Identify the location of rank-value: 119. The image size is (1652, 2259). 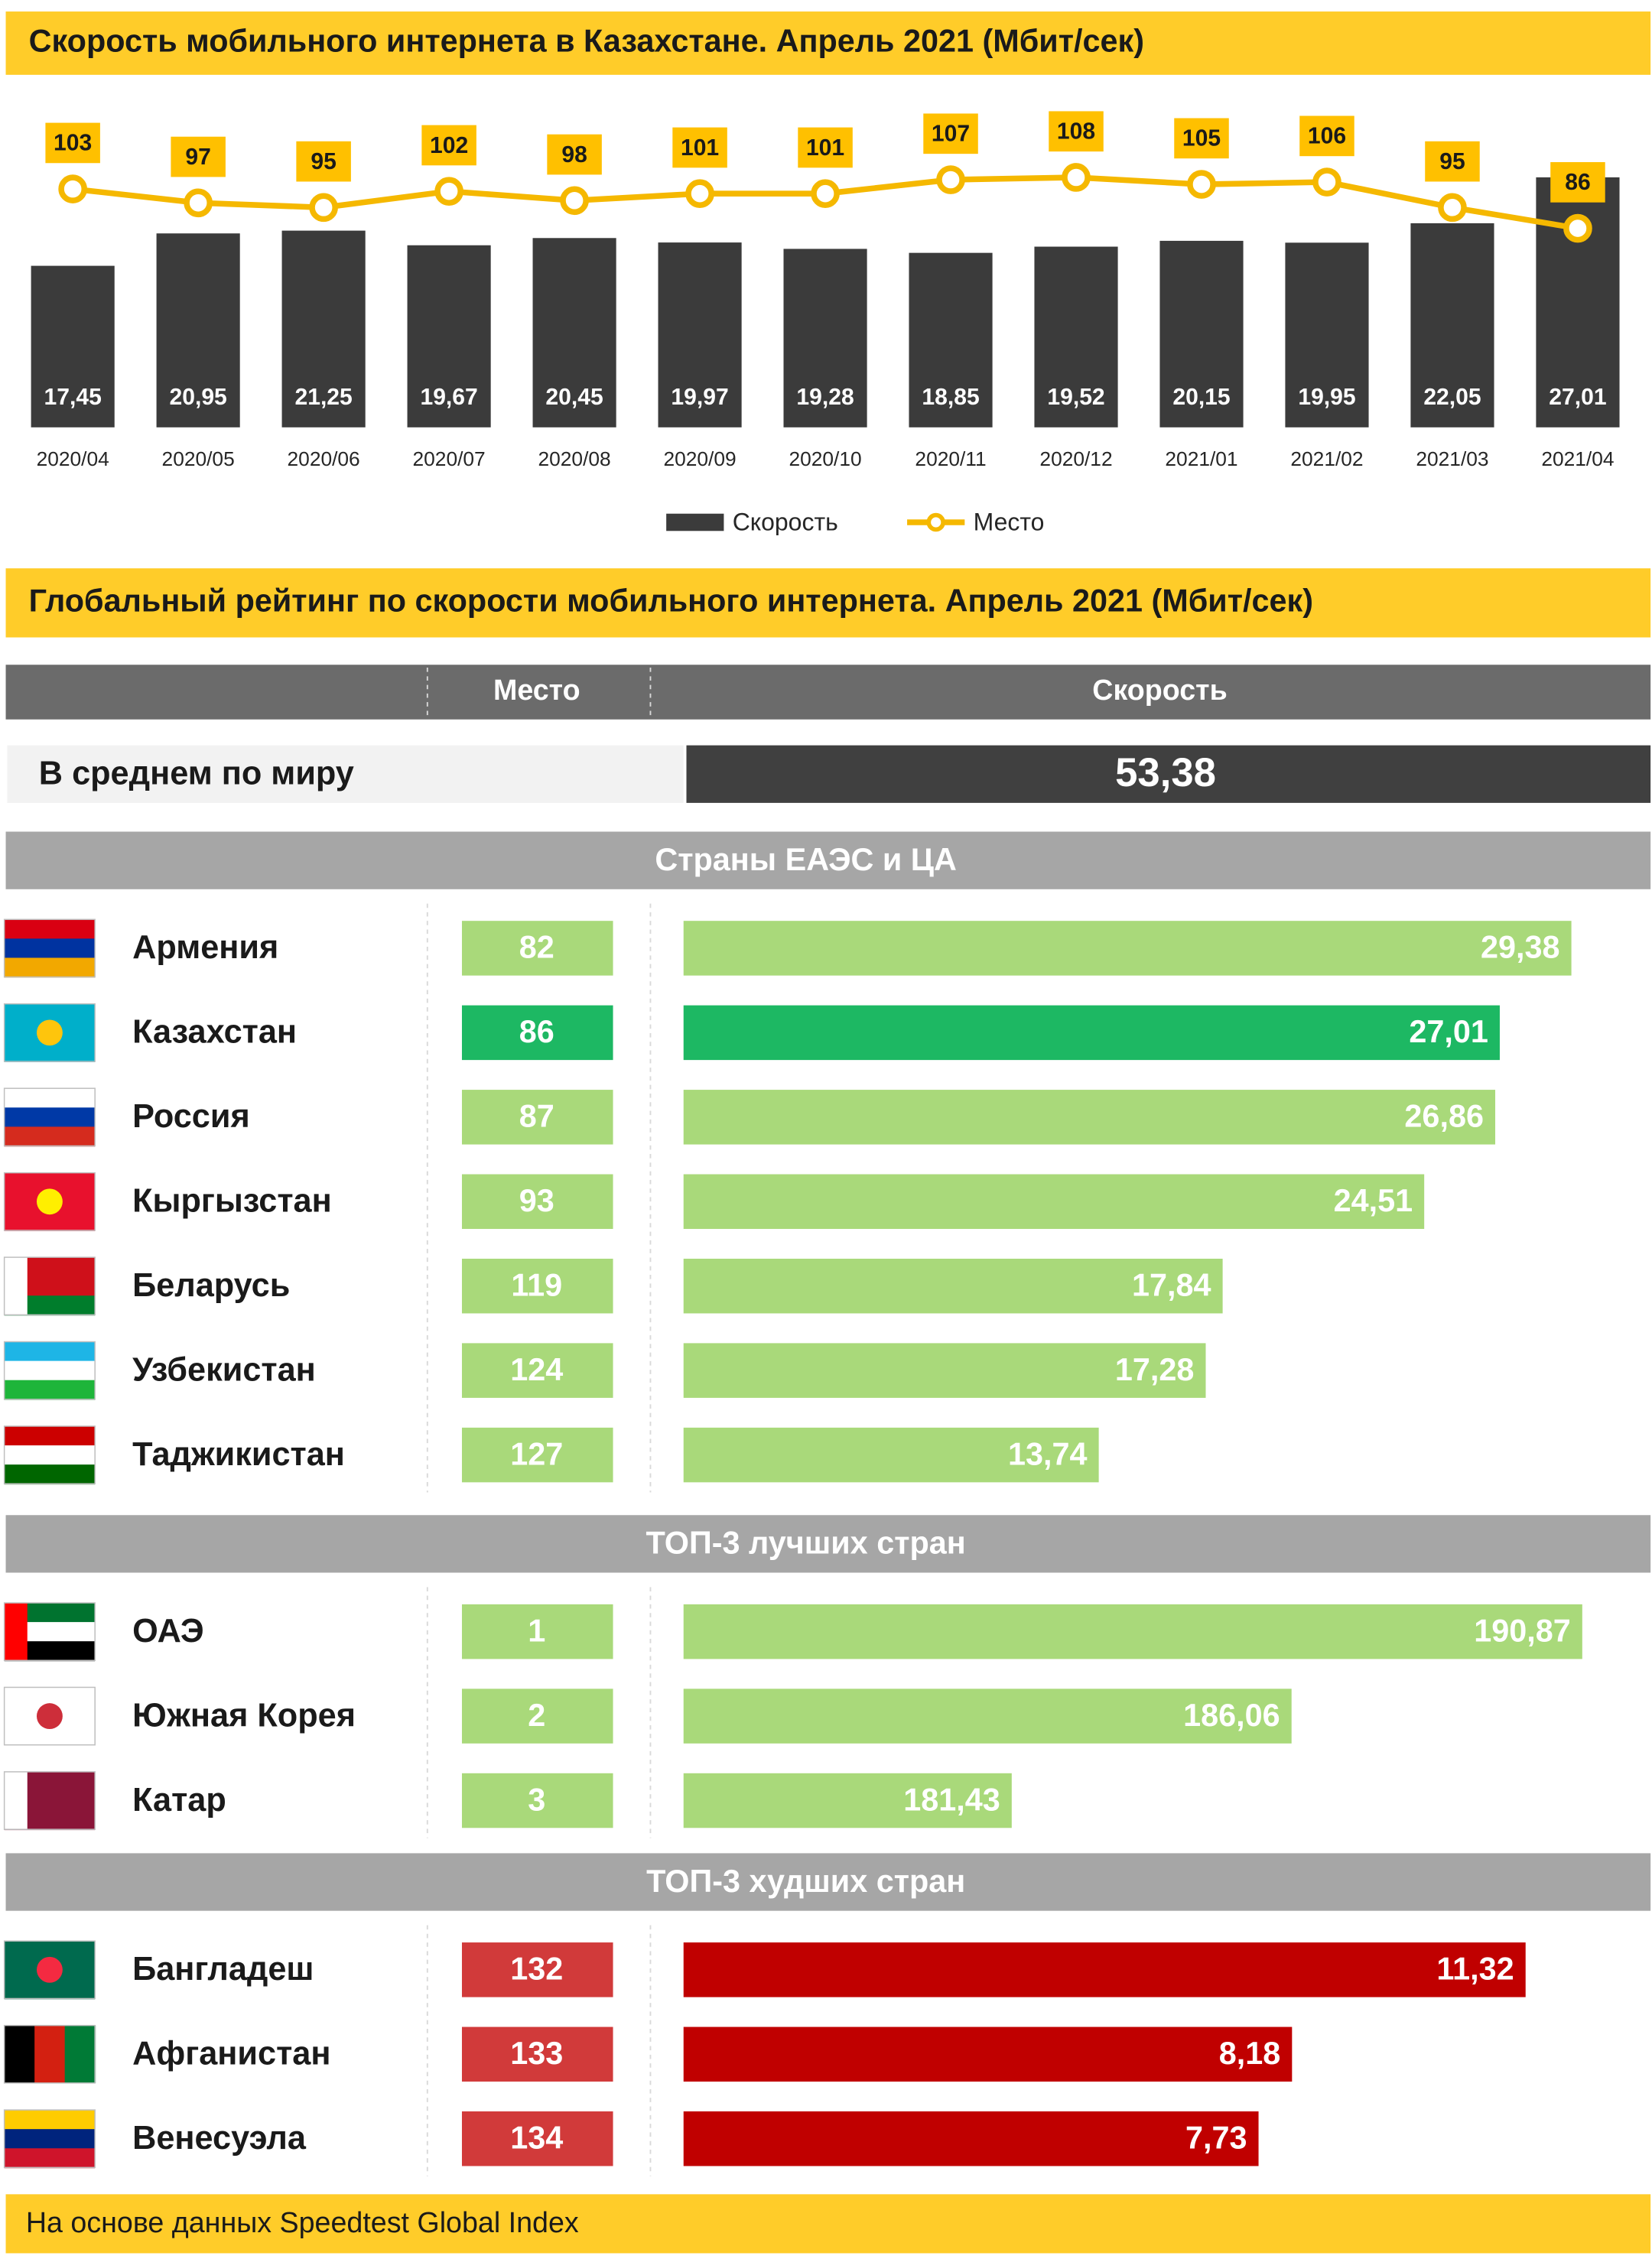
(537, 1286).